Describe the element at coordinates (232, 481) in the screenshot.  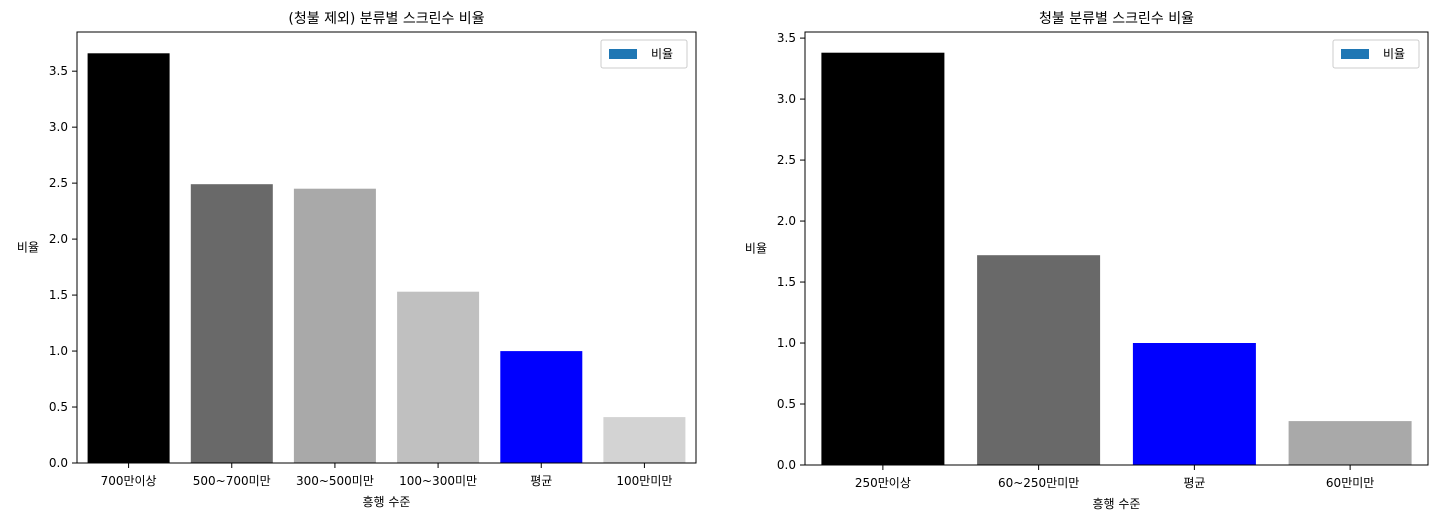
I see `x-tick-label: 500~700미만` at that location.